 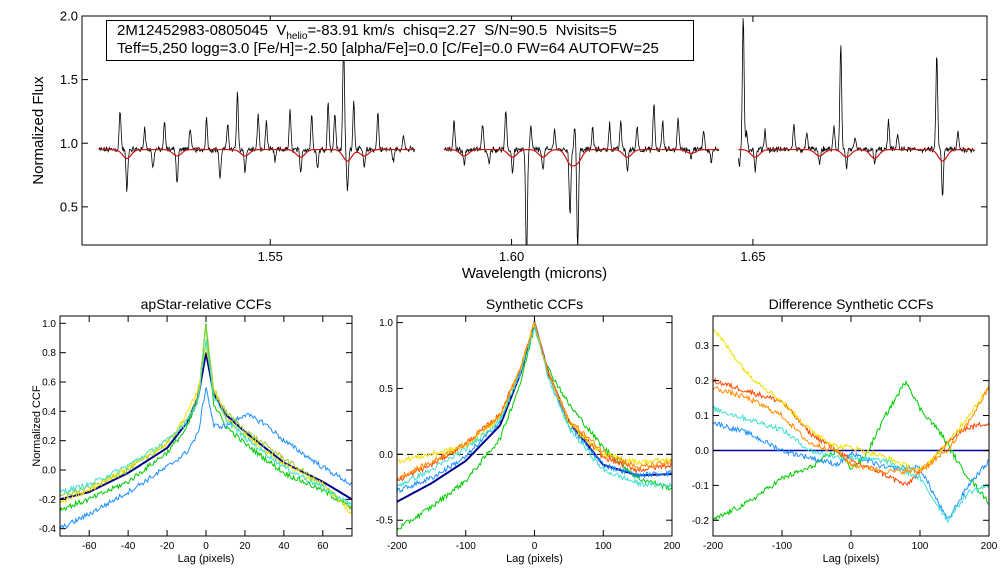 What do you see at coordinates (534, 304) in the screenshot?
I see `synthetic_ccf-title: Synthetic CCFs` at bounding box center [534, 304].